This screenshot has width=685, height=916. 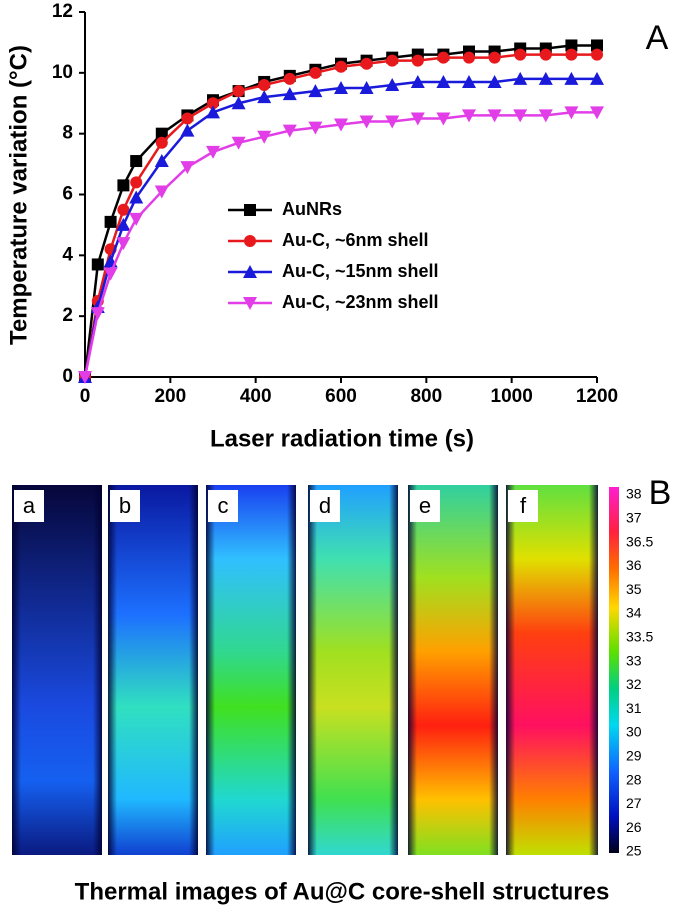 What do you see at coordinates (67, 376) in the screenshot?
I see `y-tick-label: 0` at bounding box center [67, 376].